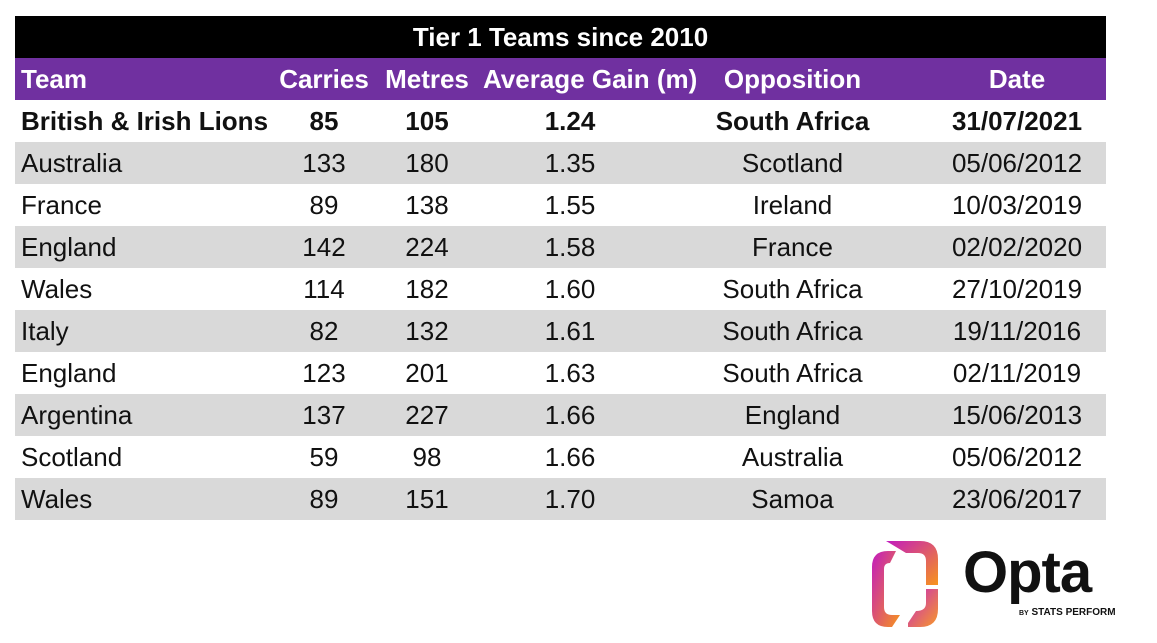 The height and width of the screenshot is (643, 1157). What do you see at coordinates (324, 79) in the screenshot?
I see `column-header-carries: Carries` at bounding box center [324, 79].